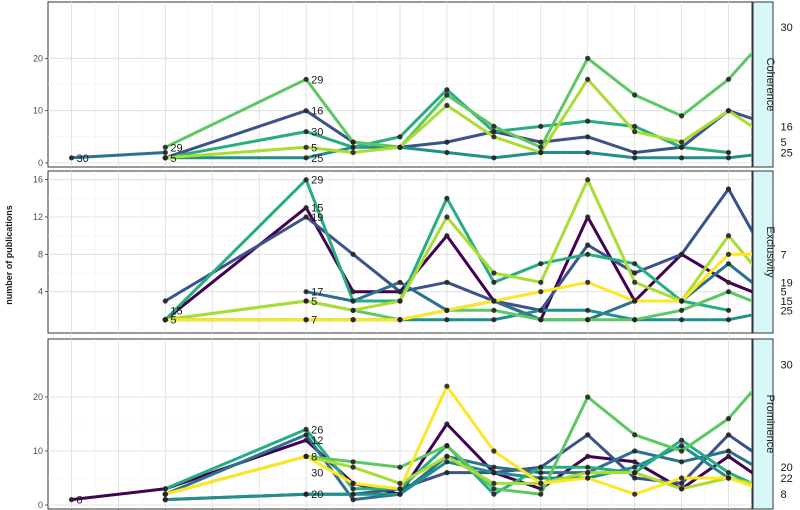 This screenshot has width=800, height=510. What do you see at coordinates (79, 501) in the screenshot?
I see `data-label: 8` at bounding box center [79, 501].